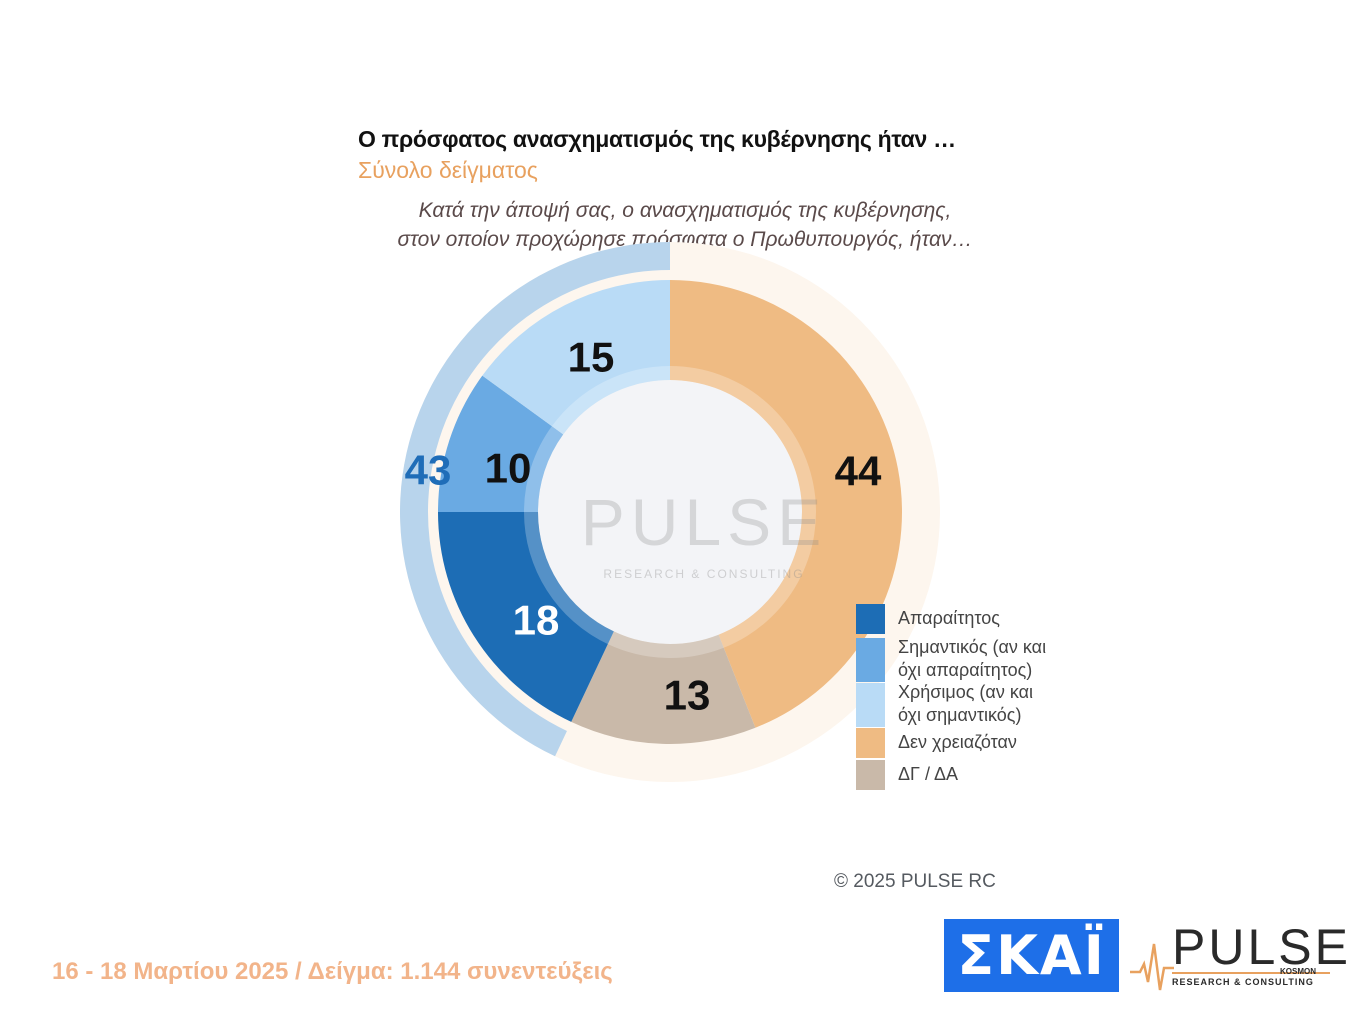 Image resolution: width=1360 pixels, height=1020 pixels. What do you see at coordinates (591, 357) in the screenshot?
I see `slice-value-label: 15` at bounding box center [591, 357].